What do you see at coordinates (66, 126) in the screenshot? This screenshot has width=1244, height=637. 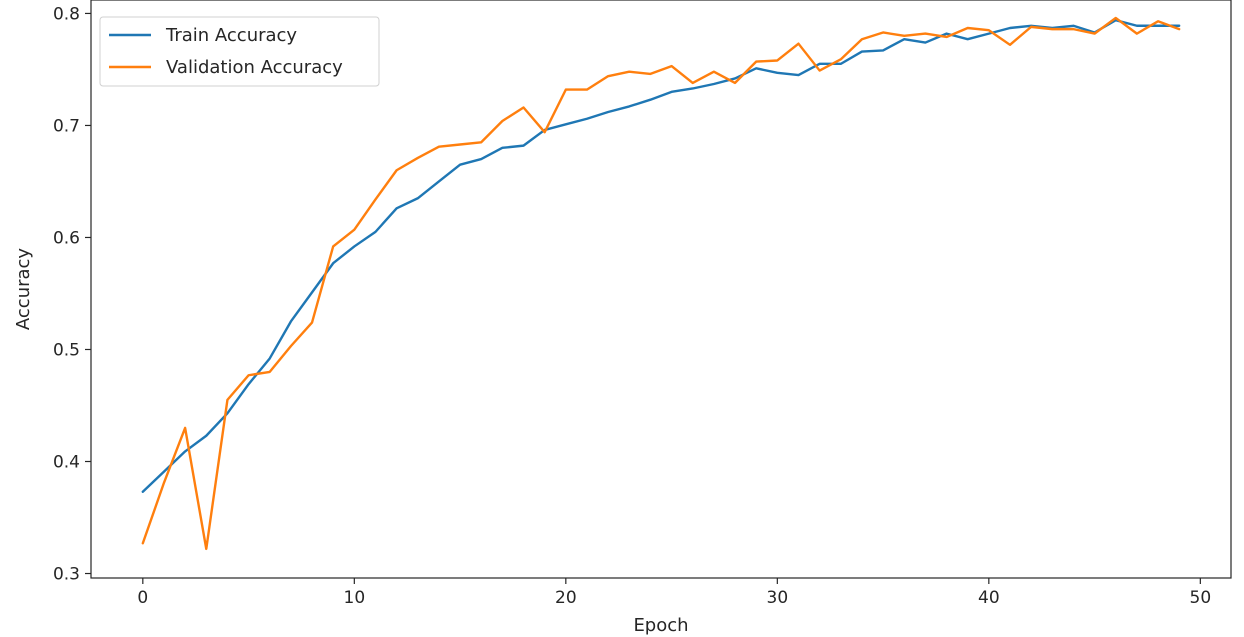 I see `y-tick-label: 0.7` at bounding box center [66, 126].